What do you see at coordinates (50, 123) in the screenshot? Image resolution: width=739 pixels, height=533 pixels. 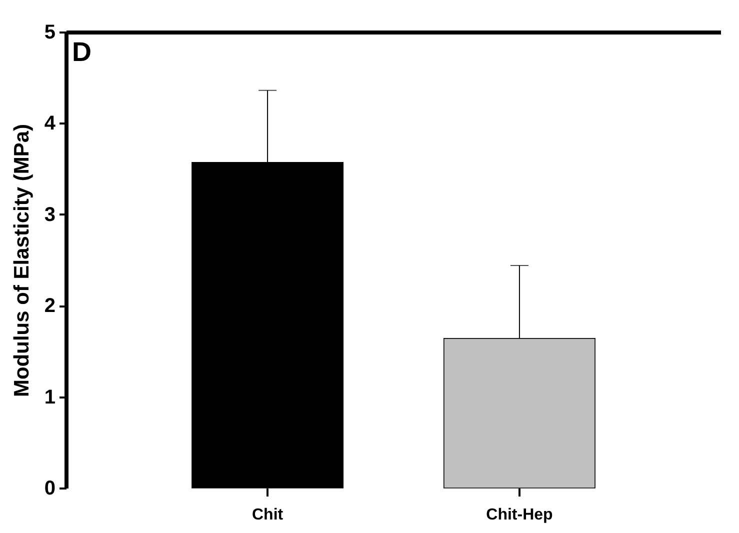 I see `y-tick-label: 4` at bounding box center [50, 123].